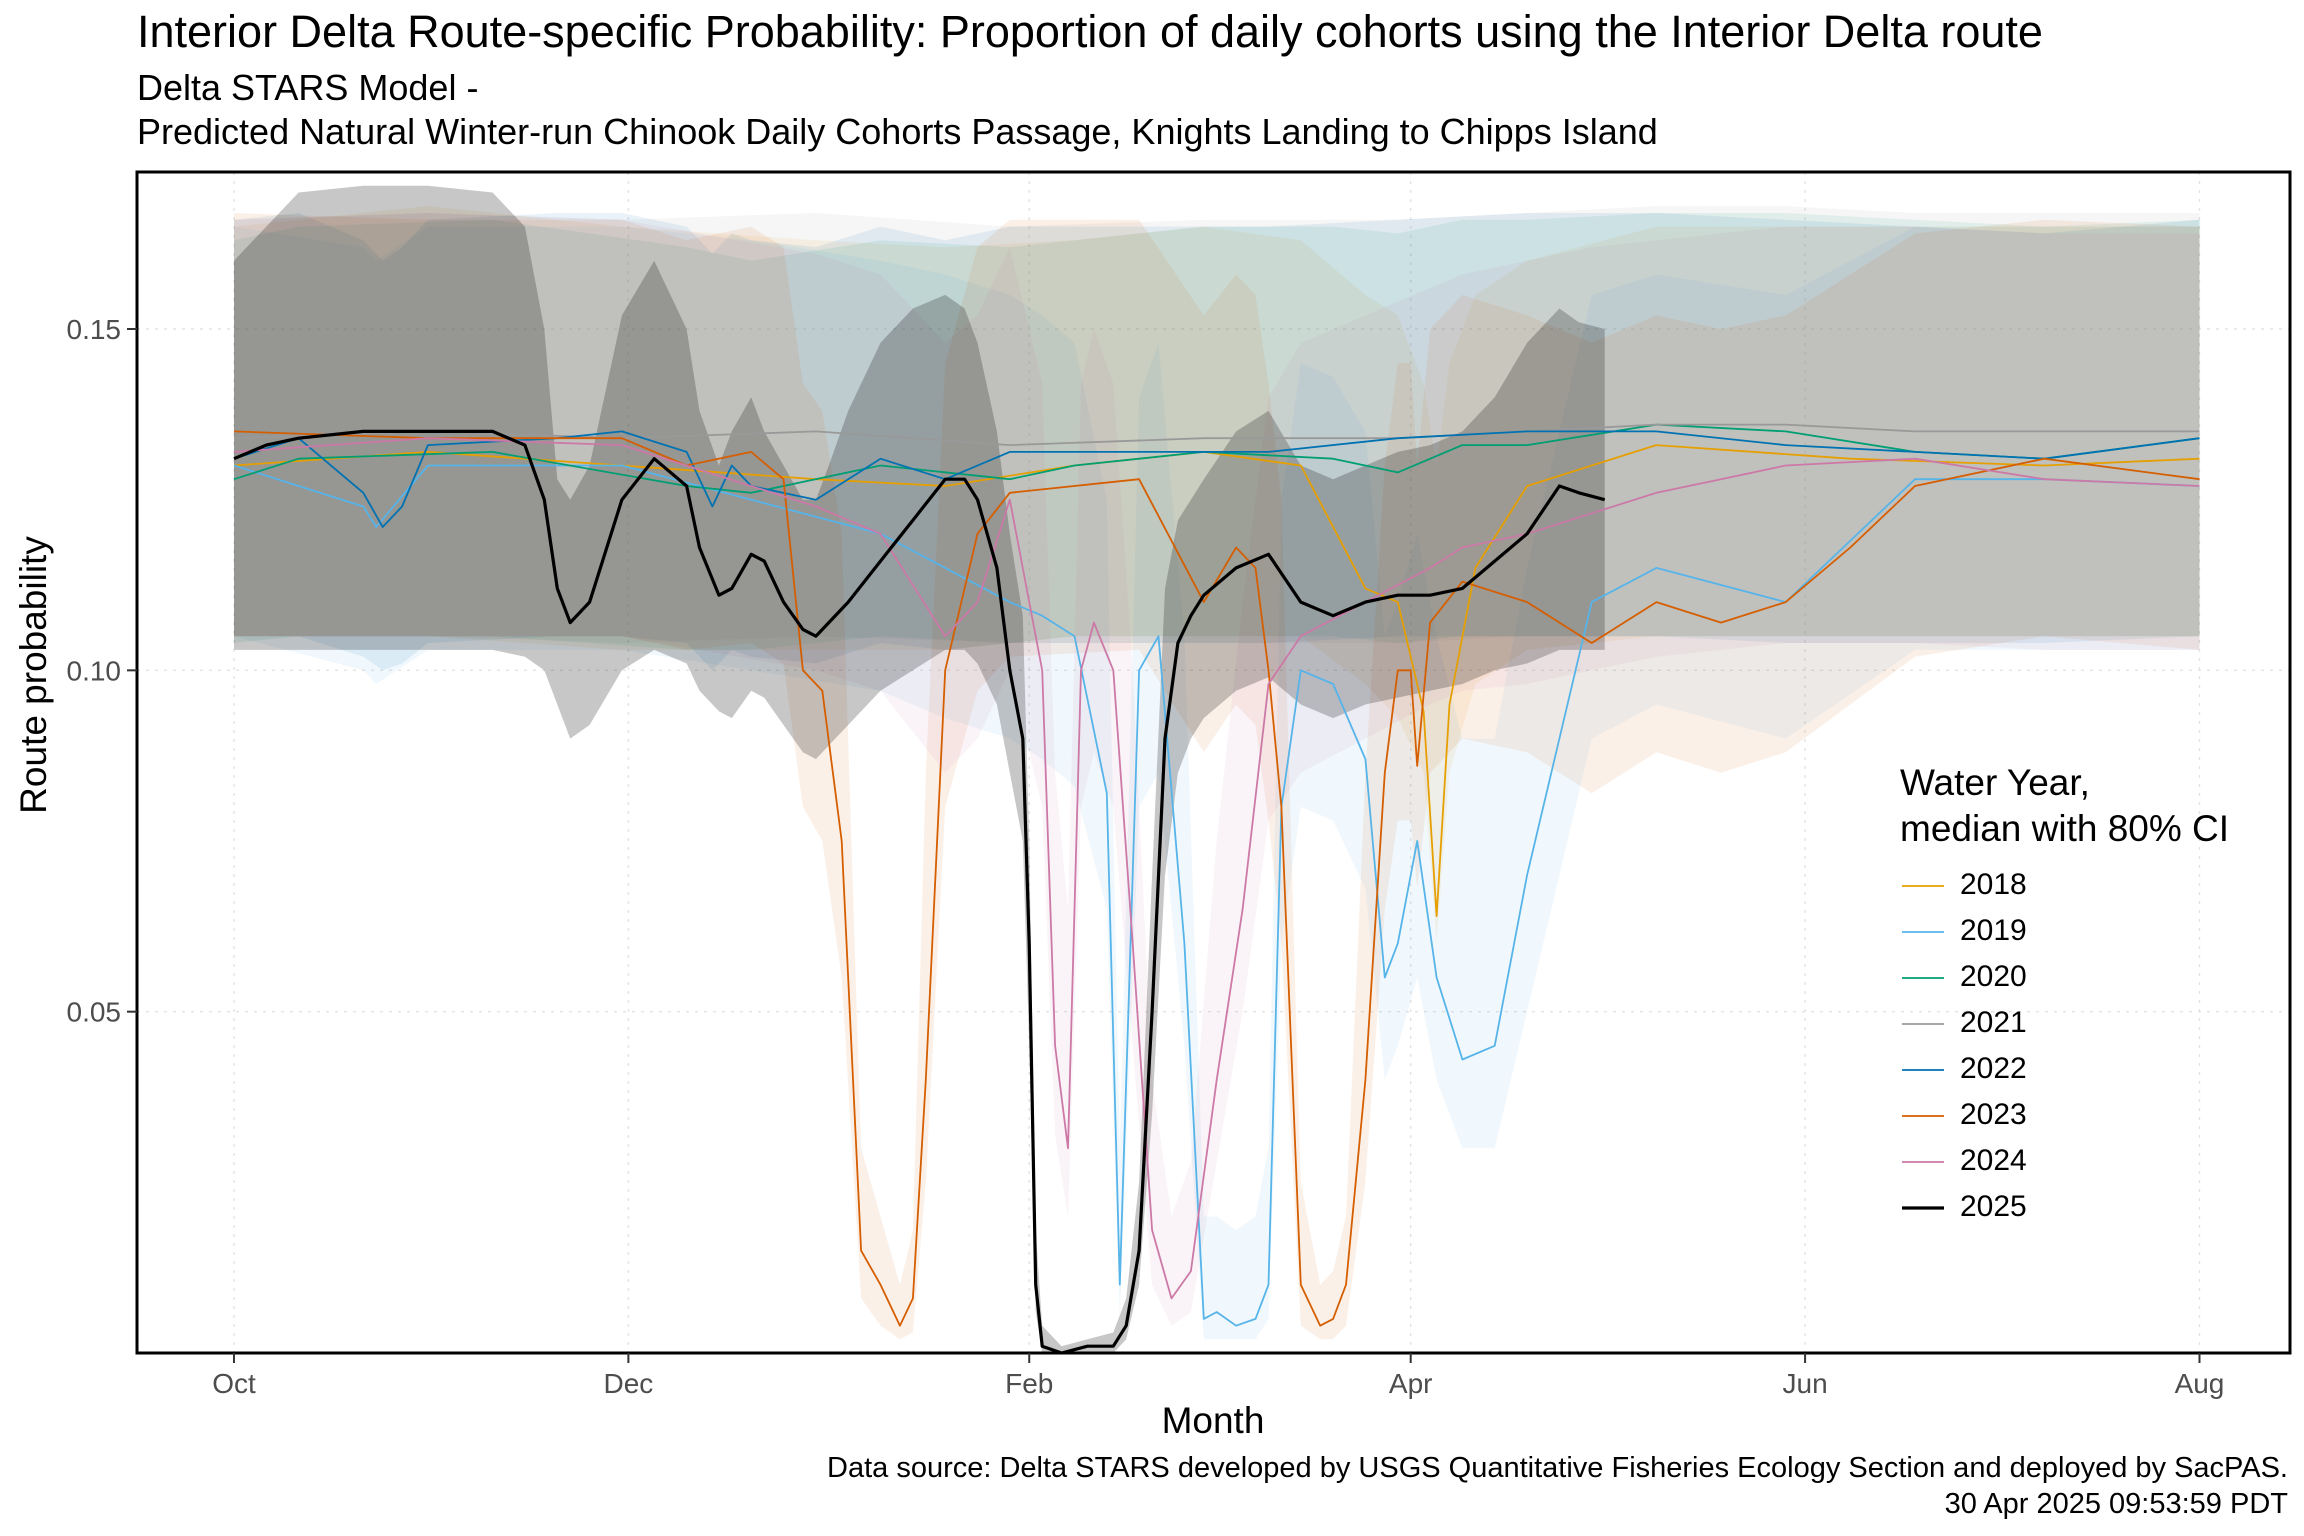 The height and width of the screenshot is (1536, 2304). What do you see at coordinates (94, 670) in the screenshot?
I see `y-tick-label: 0.10` at bounding box center [94, 670].